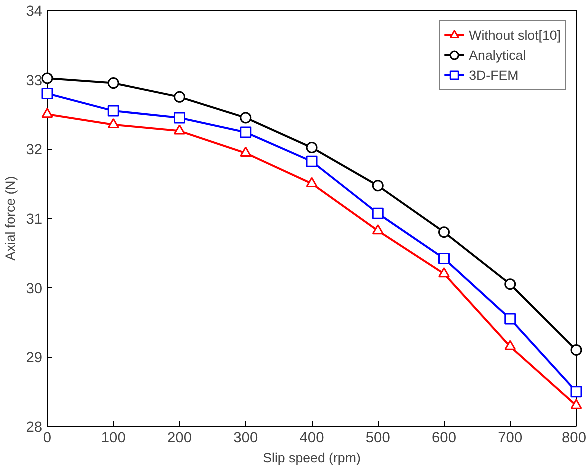 The height and width of the screenshot is (471, 588). Describe the element at coordinates (10, 218) in the screenshot. I see `y-axis-title: Axial force (N)` at that location.